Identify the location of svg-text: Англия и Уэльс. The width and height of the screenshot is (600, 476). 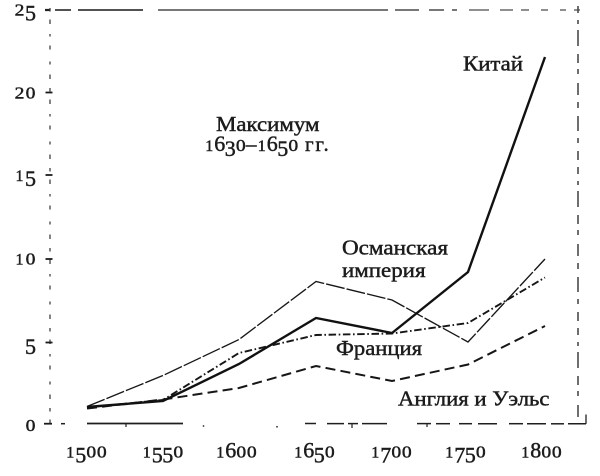
(474, 399).